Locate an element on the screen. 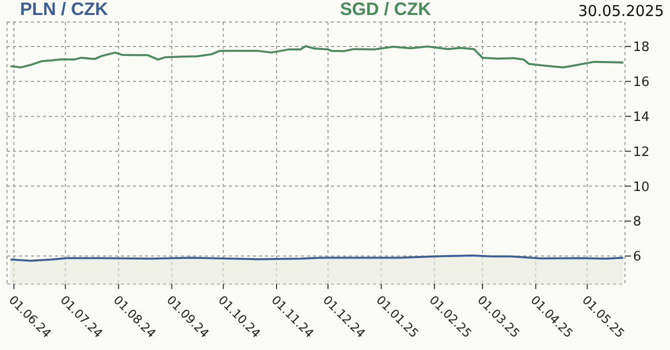 This screenshot has width=670, height=350. text: 30.05.2025 is located at coordinates (621, 11).